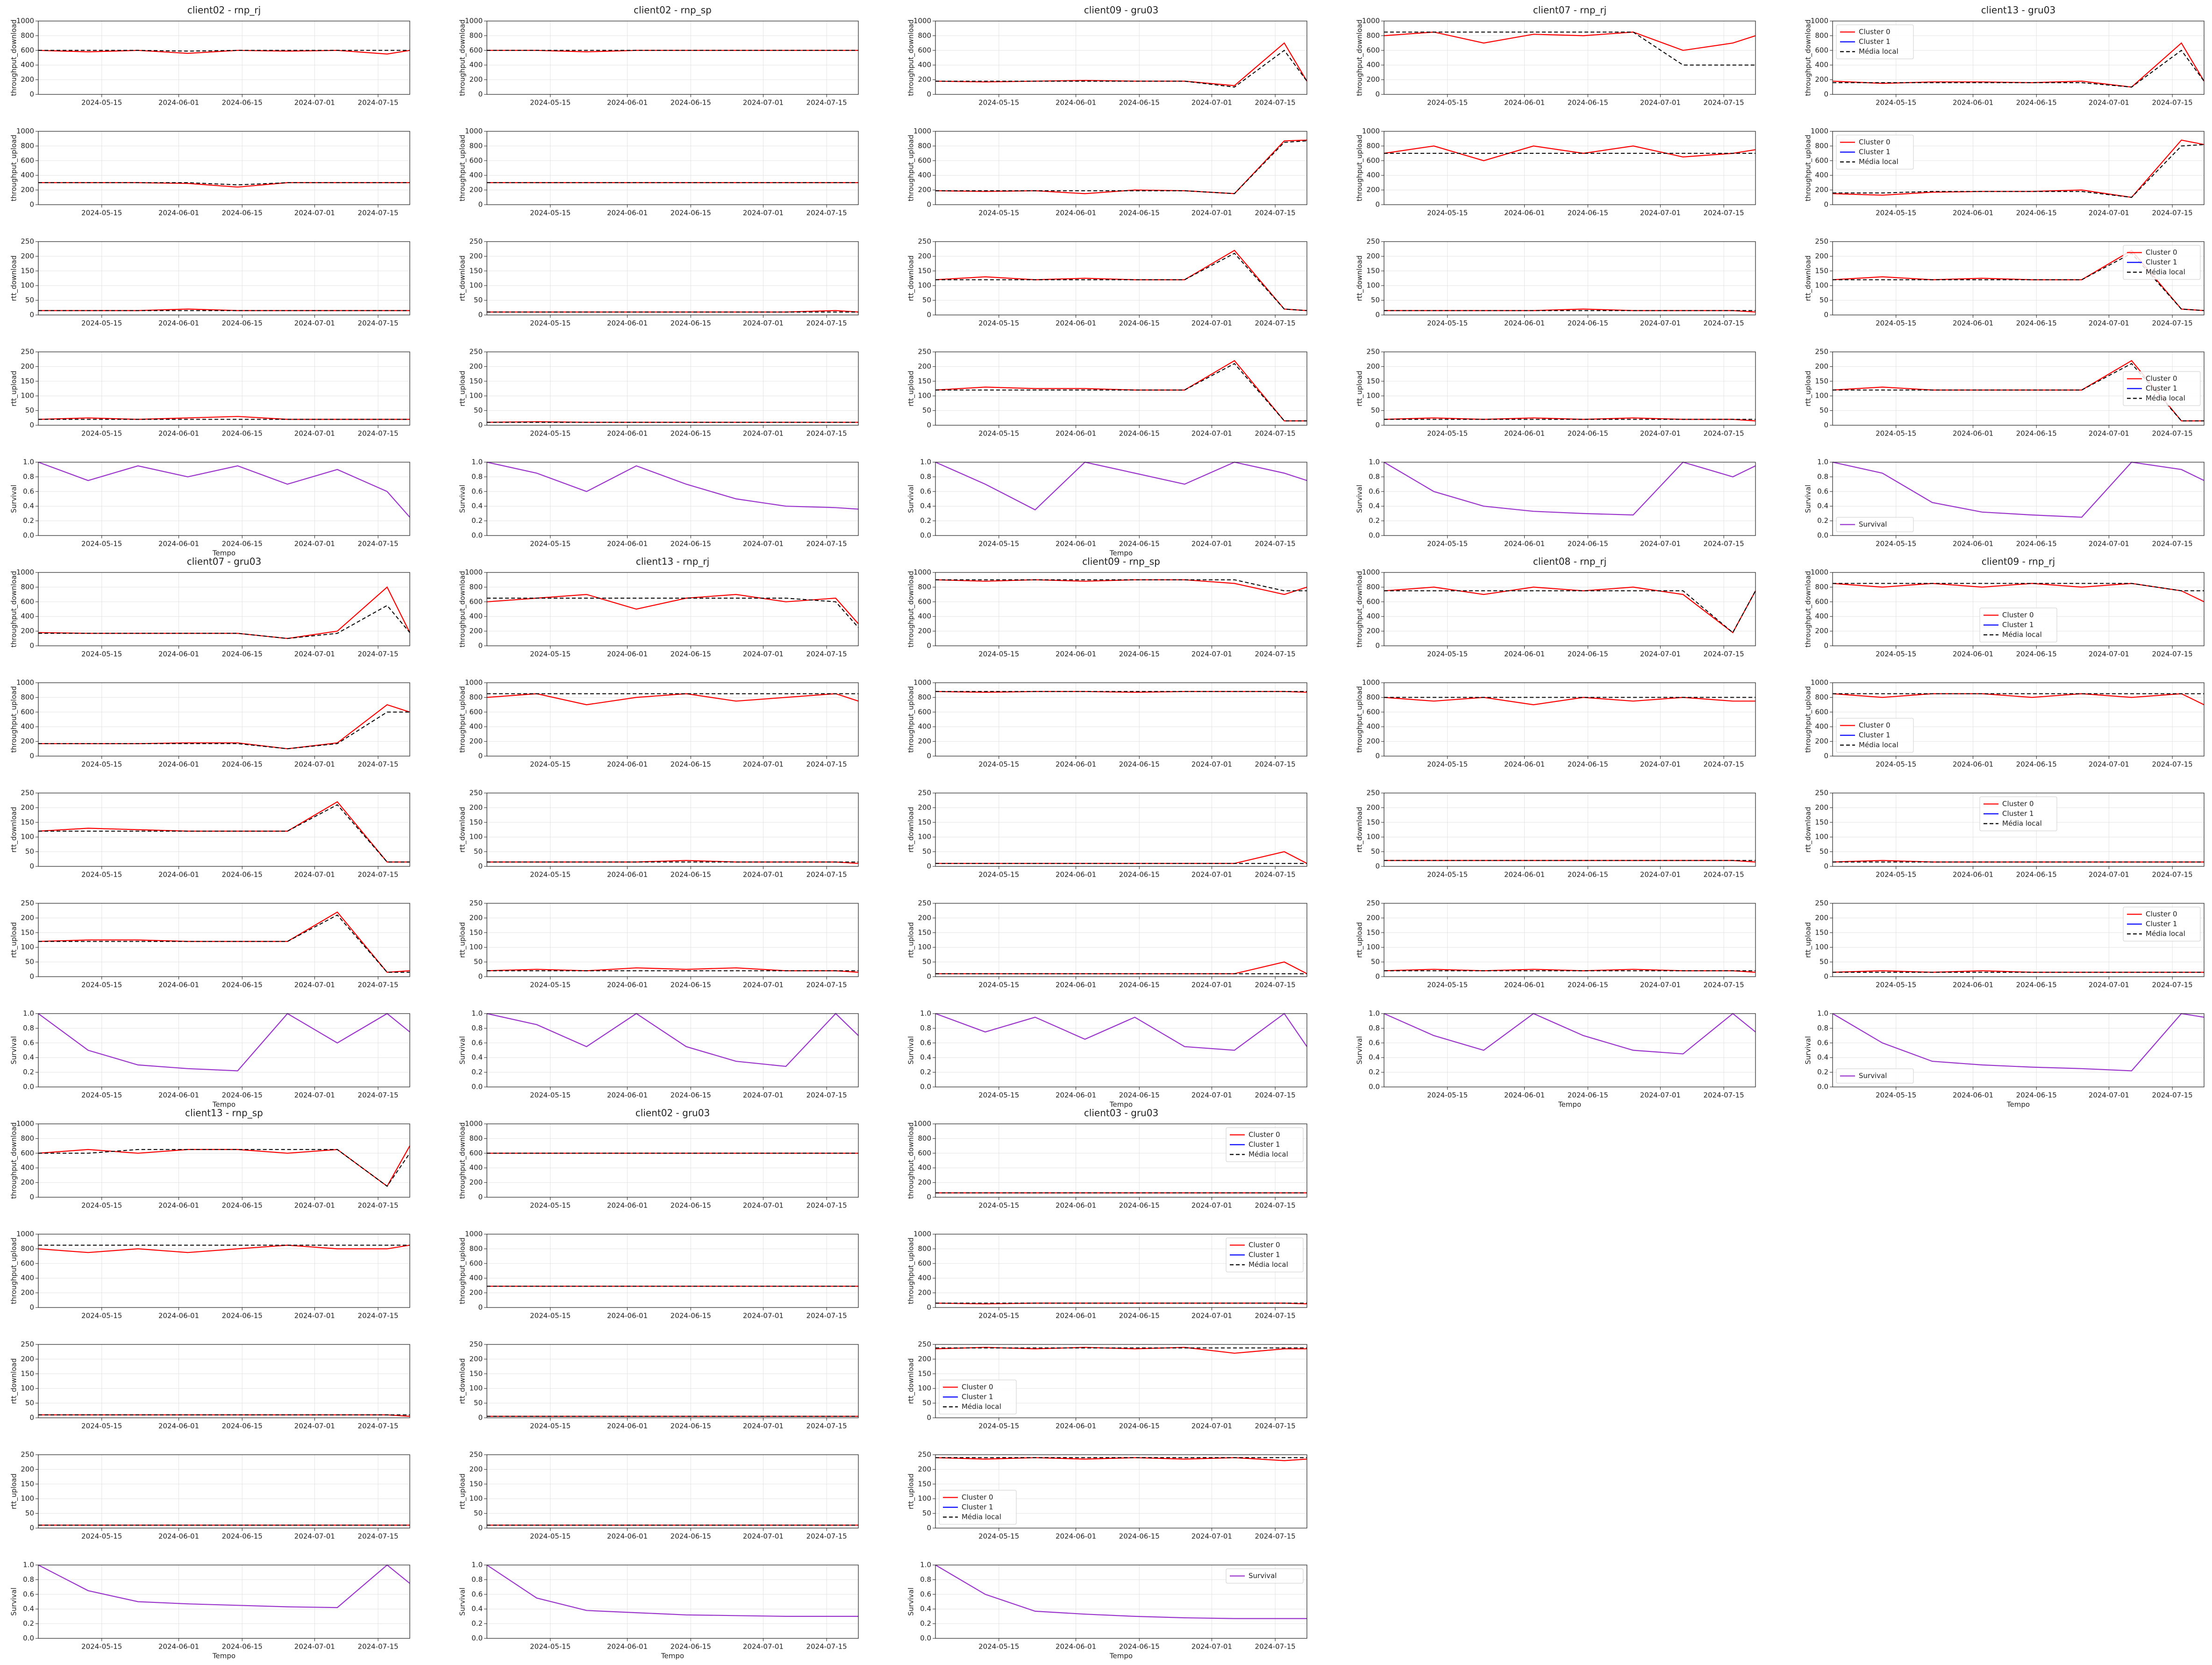 This screenshot has height=1665, width=2212. Describe the element at coordinates (1268, 1154) in the screenshot. I see `legend-label: Média local` at that location.